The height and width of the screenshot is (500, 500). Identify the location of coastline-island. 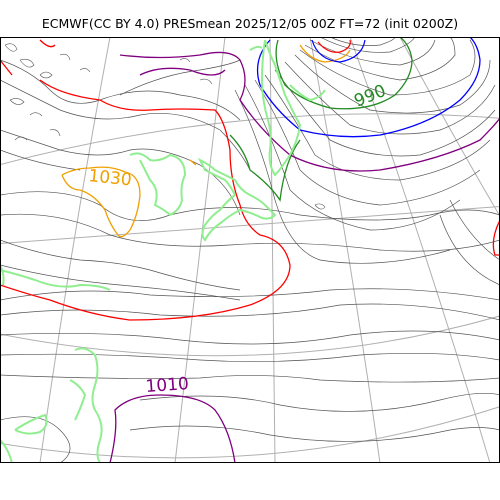
(78, 400).